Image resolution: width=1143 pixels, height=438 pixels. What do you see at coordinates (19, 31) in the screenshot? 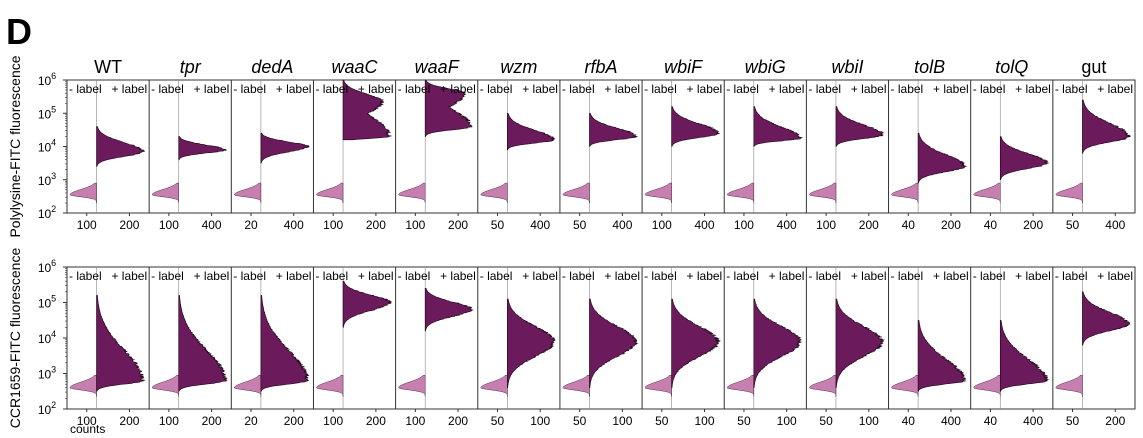
I see `panel-label: D` at bounding box center [19, 31].